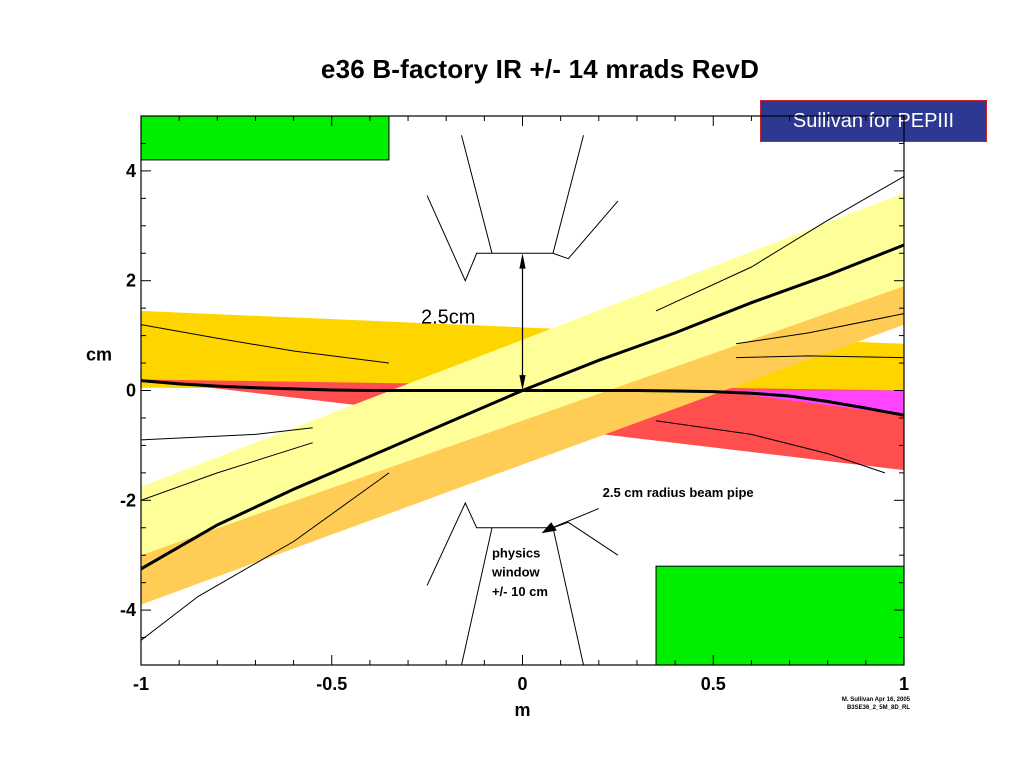 Image resolution: width=1024 pixels, height=768 pixels. What do you see at coordinates (128, 610) in the screenshot?
I see `y-tick-label: -4` at bounding box center [128, 610].